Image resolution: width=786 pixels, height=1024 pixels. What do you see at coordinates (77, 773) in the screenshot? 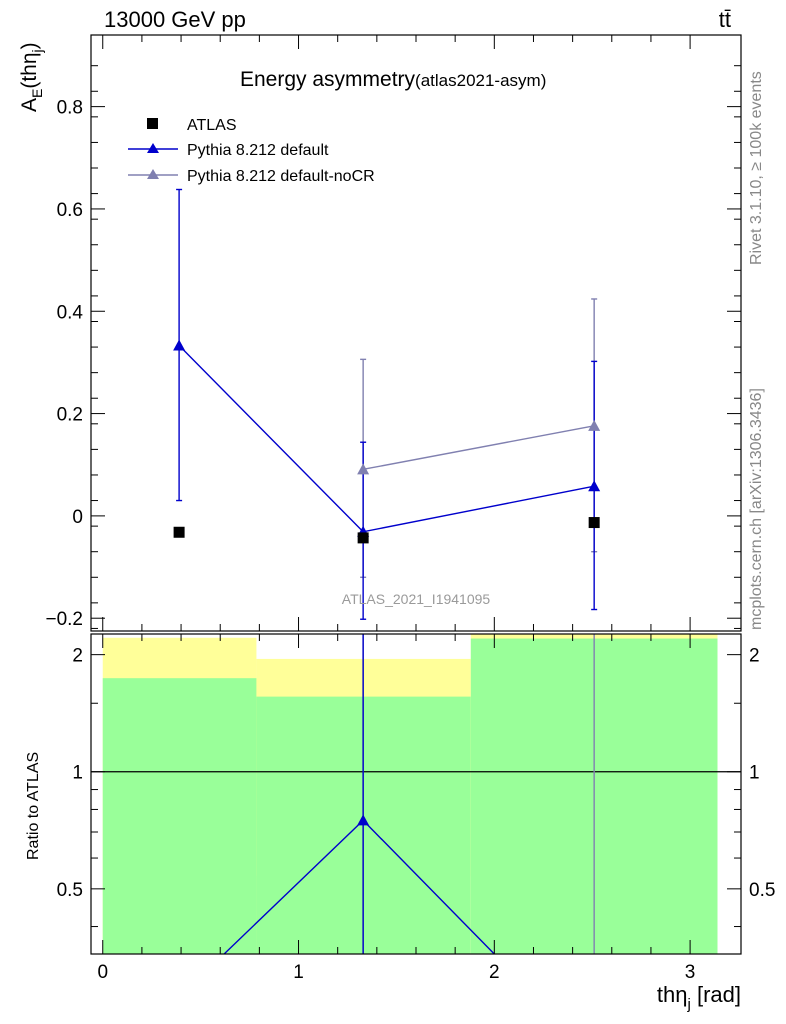
I see `ratio-ytick-label-left: 1` at bounding box center [77, 773].